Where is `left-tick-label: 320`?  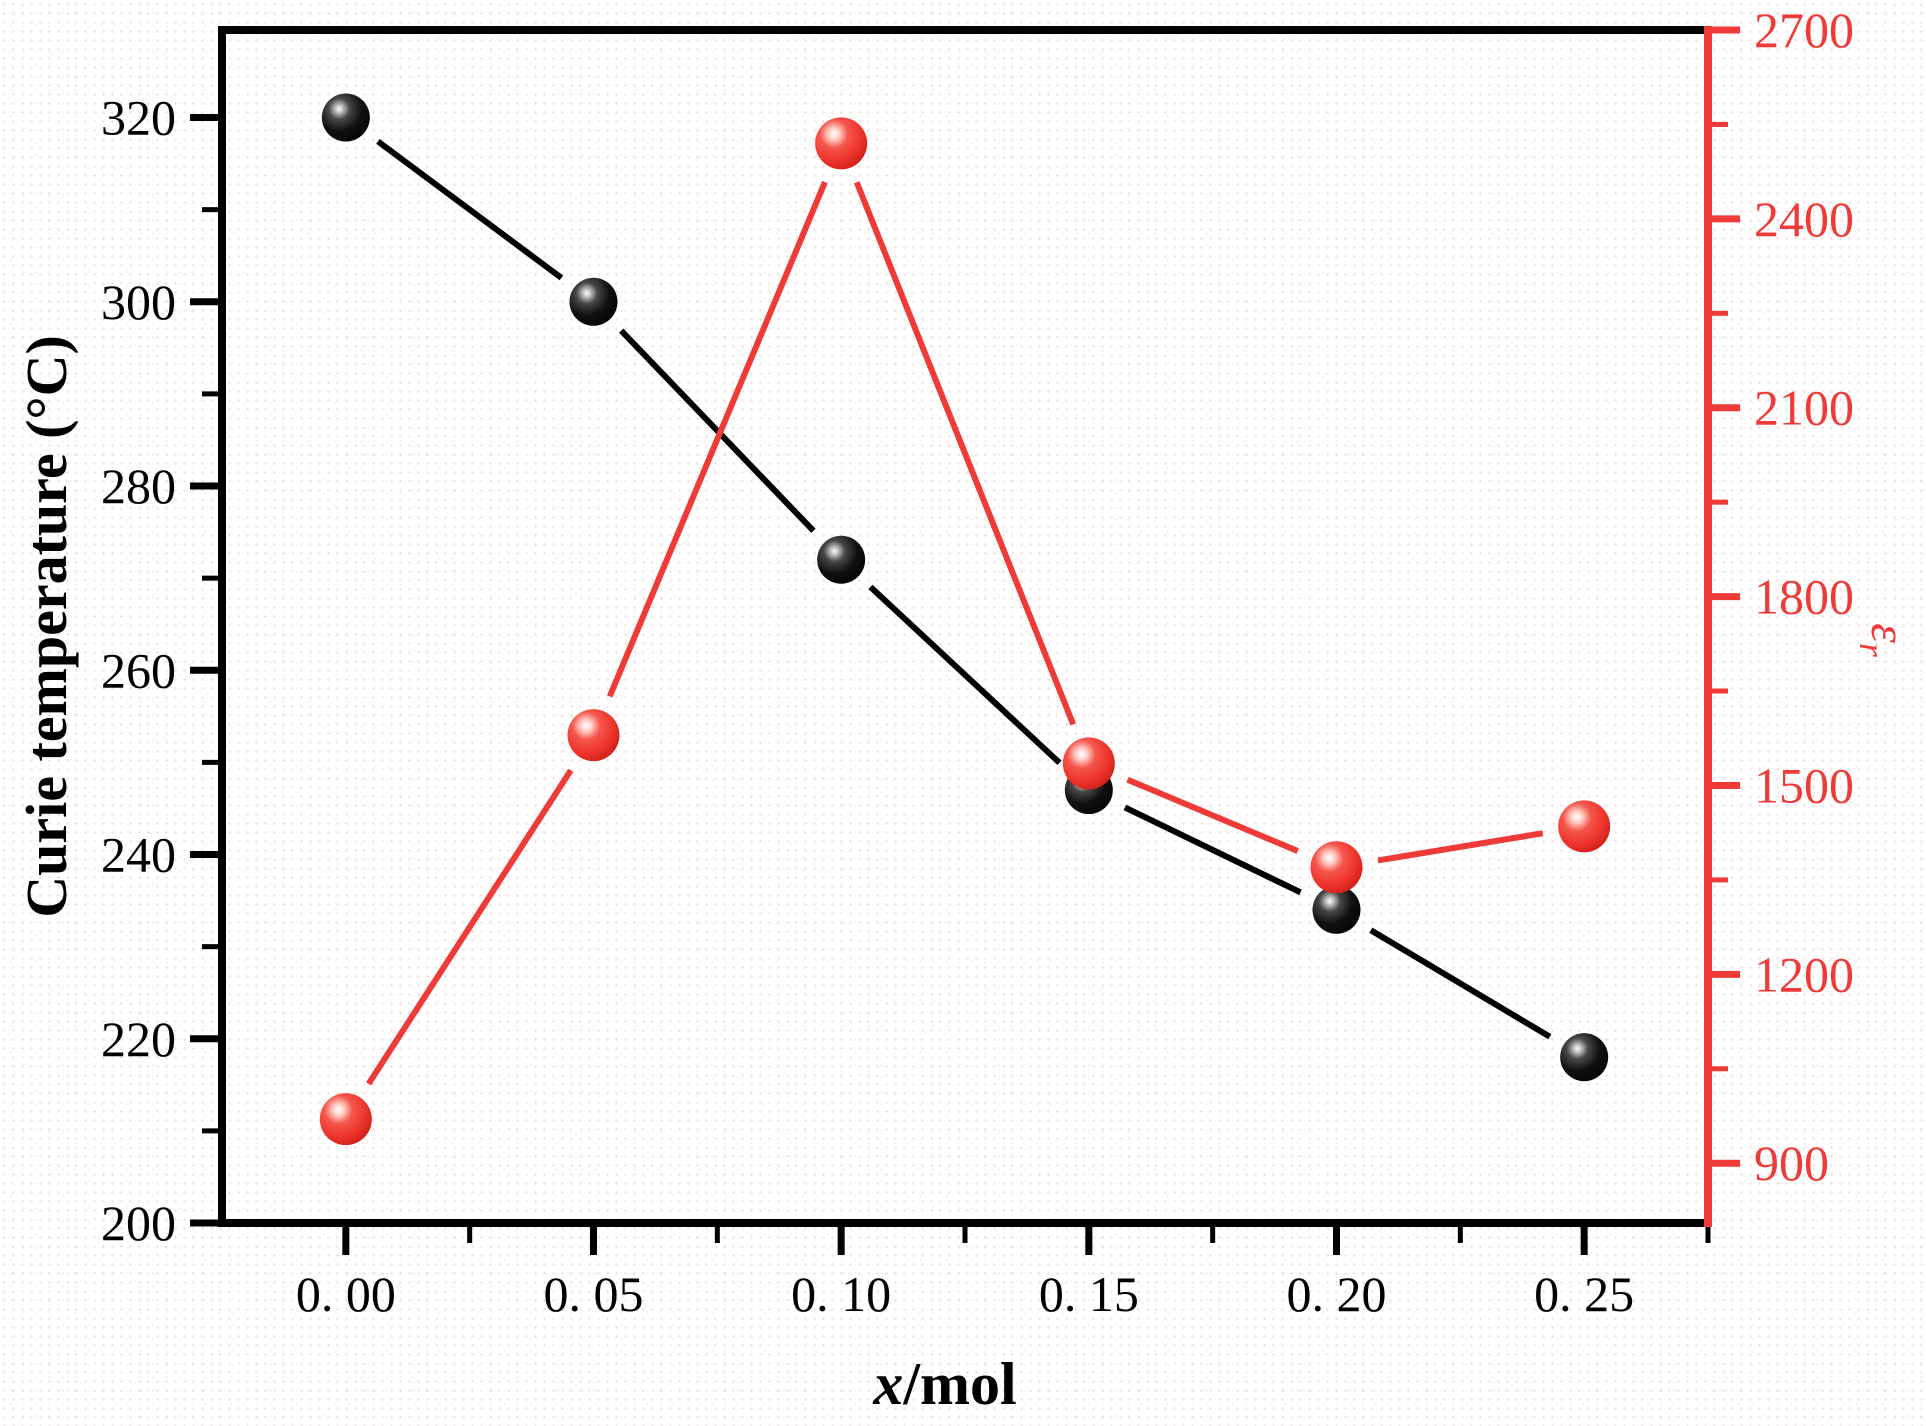 left-tick-label: 320 is located at coordinates (138, 118).